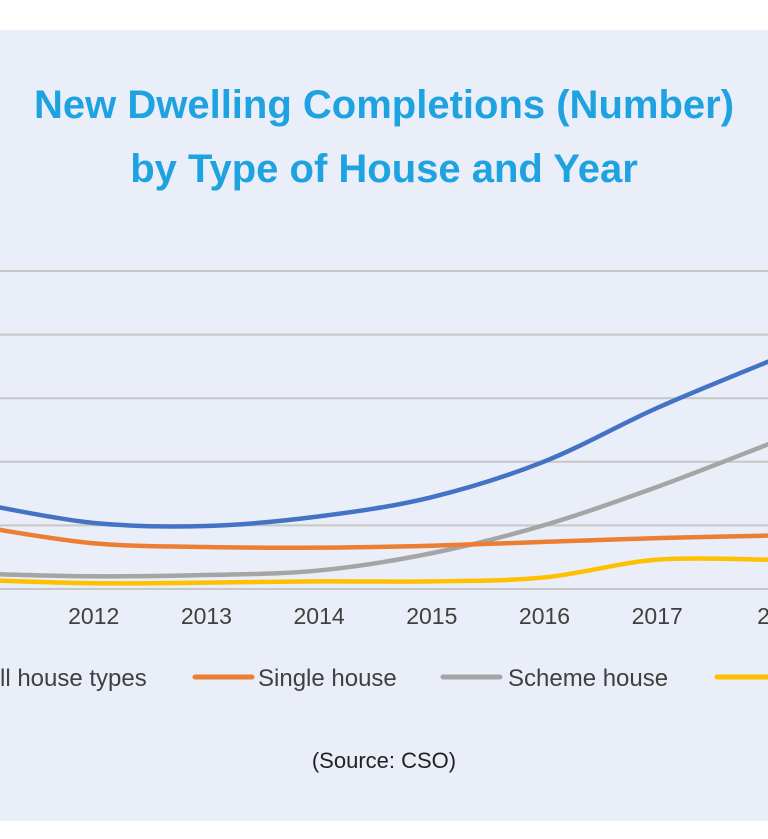  I want to click on x-tick-label: 2014, so click(319, 616).